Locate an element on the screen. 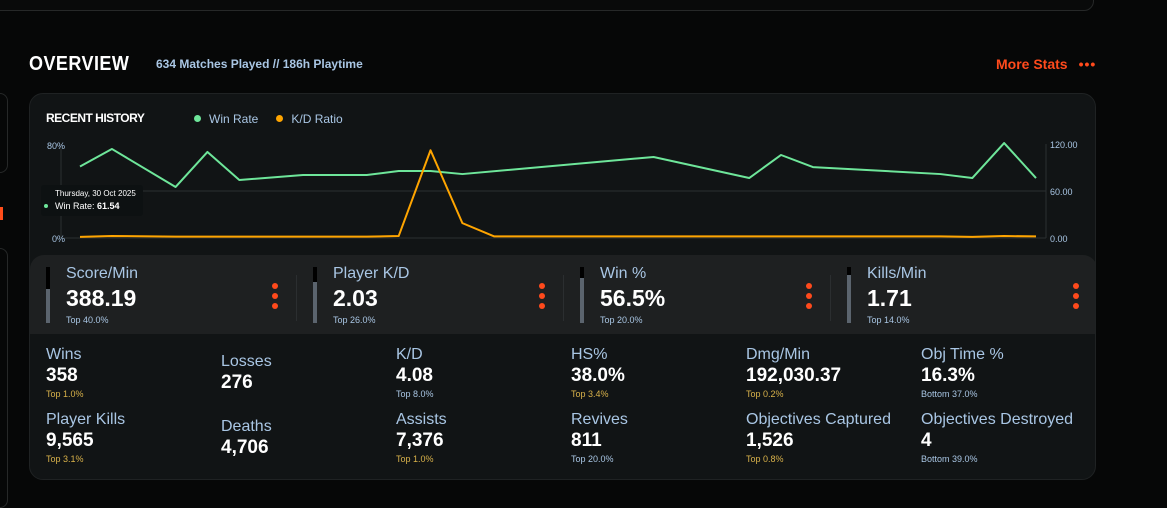 Image resolution: width=1167 pixels, height=508 pixels. legend-label: K/D Ratio is located at coordinates (316, 119).